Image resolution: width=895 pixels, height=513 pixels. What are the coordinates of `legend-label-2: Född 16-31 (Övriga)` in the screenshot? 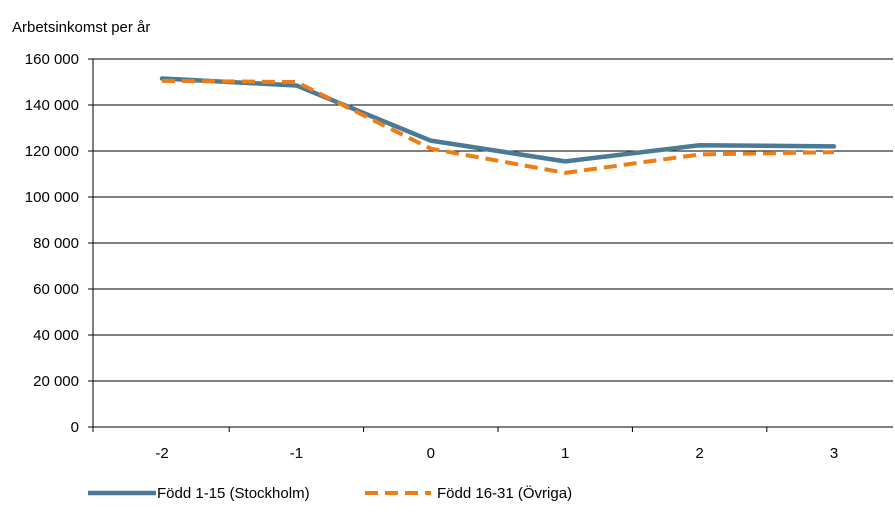 It's located at (504, 493).